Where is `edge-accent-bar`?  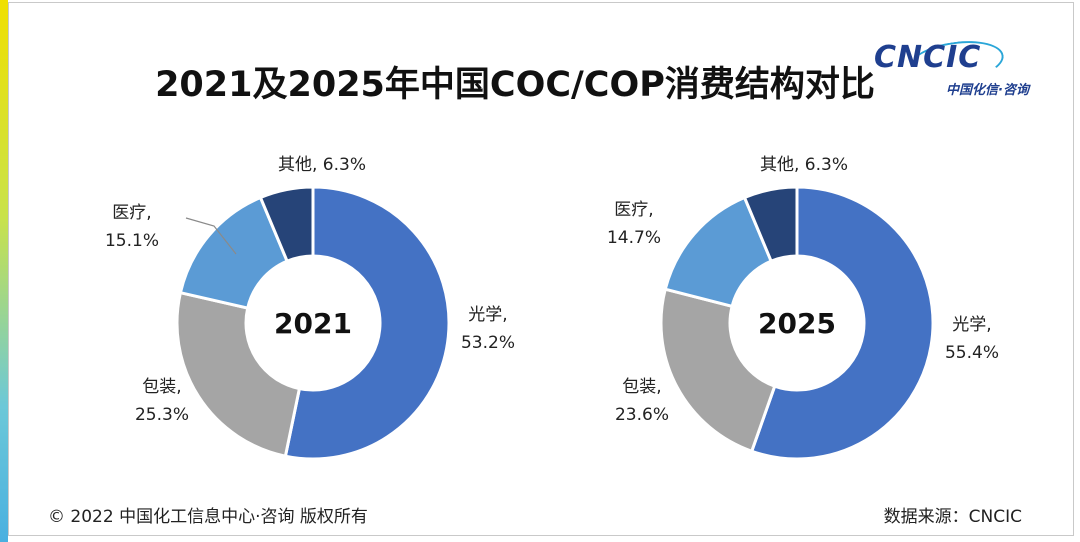 edge-accent-bar is located at coordinates (4, 271).